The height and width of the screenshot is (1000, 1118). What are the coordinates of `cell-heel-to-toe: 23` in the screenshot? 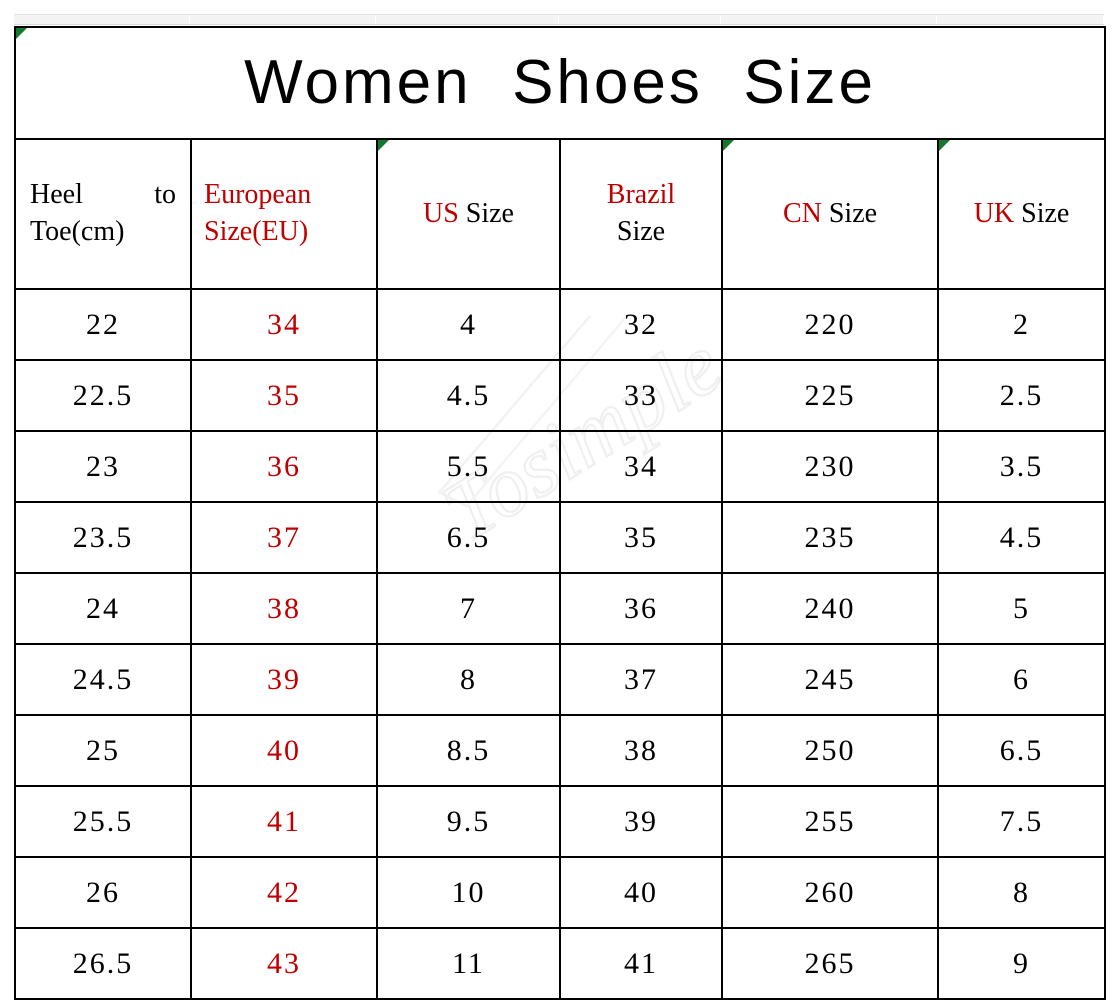 It's located at (103, 466).